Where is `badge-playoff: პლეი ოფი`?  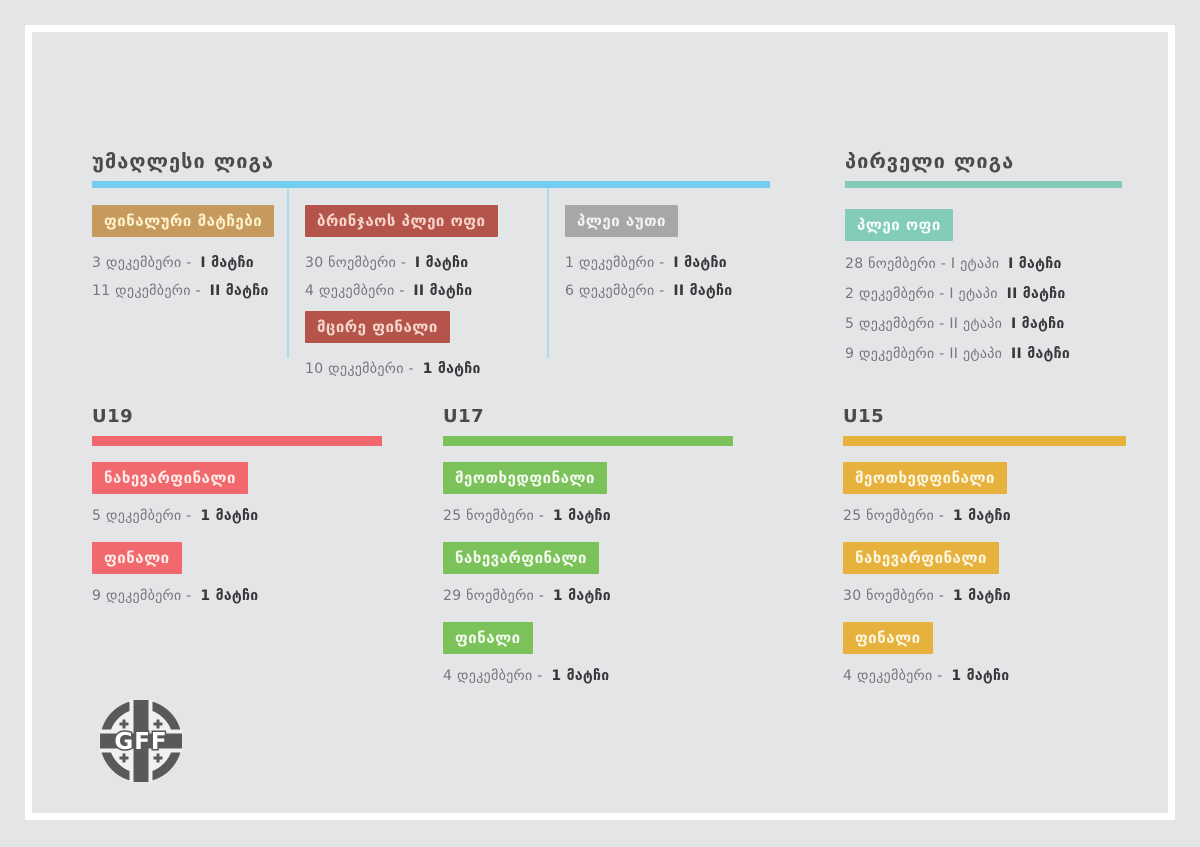
badge-playoff: პლეი ოფი is located at coordinates (899, 225).